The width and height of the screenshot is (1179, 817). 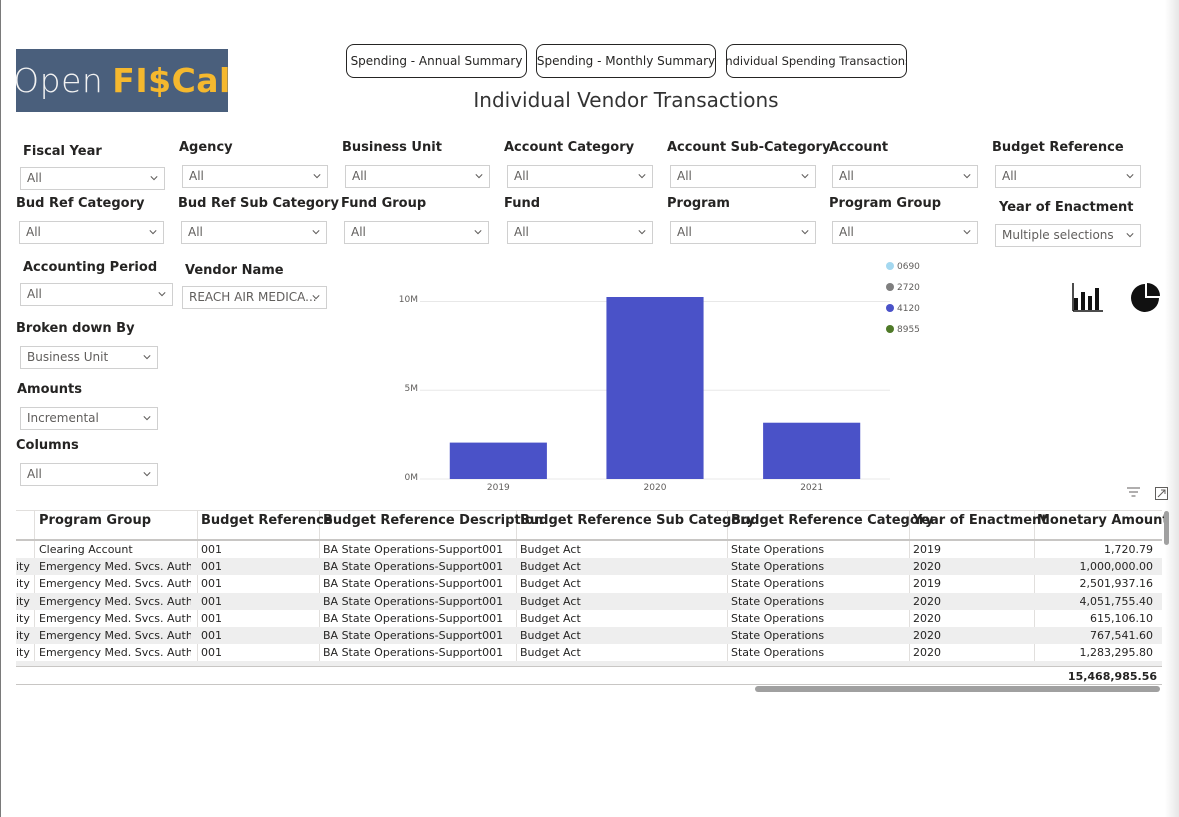 I want to click on legend-item: 0690, so click(x=903, y=267).